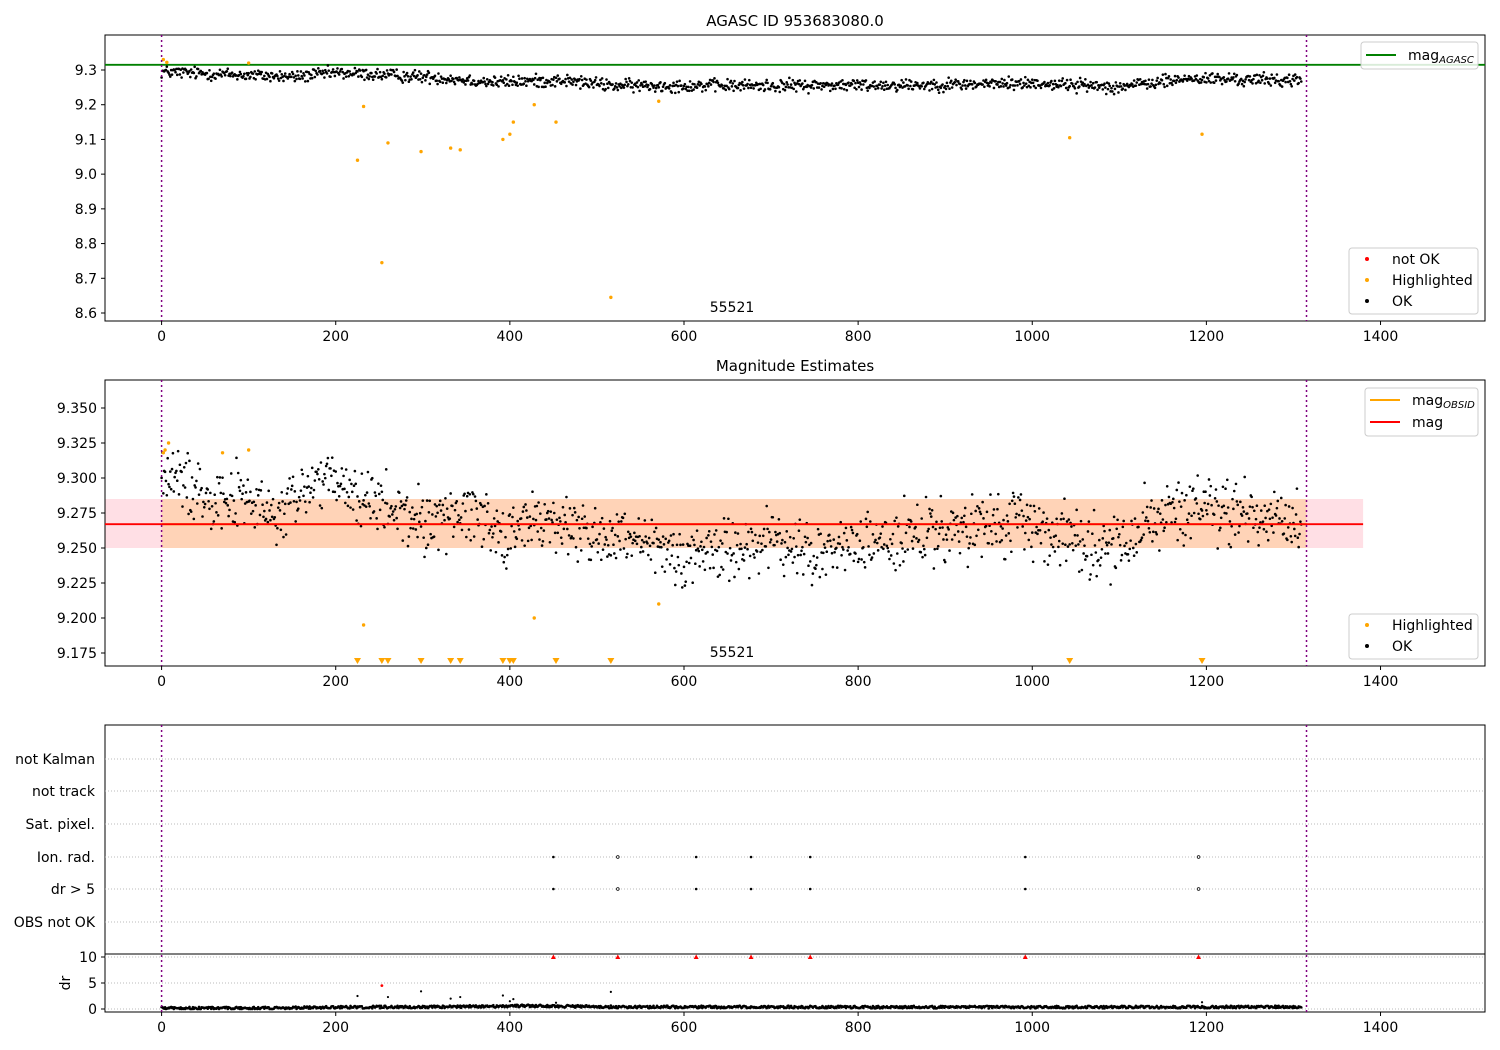 The height and width of the screenshot is (1050, 1500). I want to click on y-tick-label: 9.350, so click(77, 409).